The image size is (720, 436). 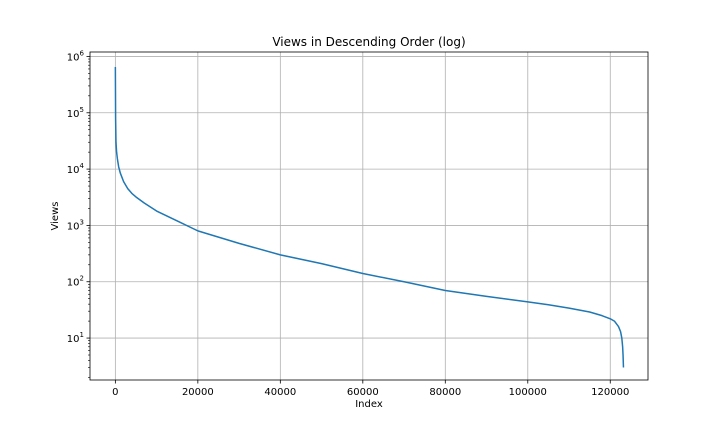 I want to click on y-tick-label: 10², so click(x=75, y=282).